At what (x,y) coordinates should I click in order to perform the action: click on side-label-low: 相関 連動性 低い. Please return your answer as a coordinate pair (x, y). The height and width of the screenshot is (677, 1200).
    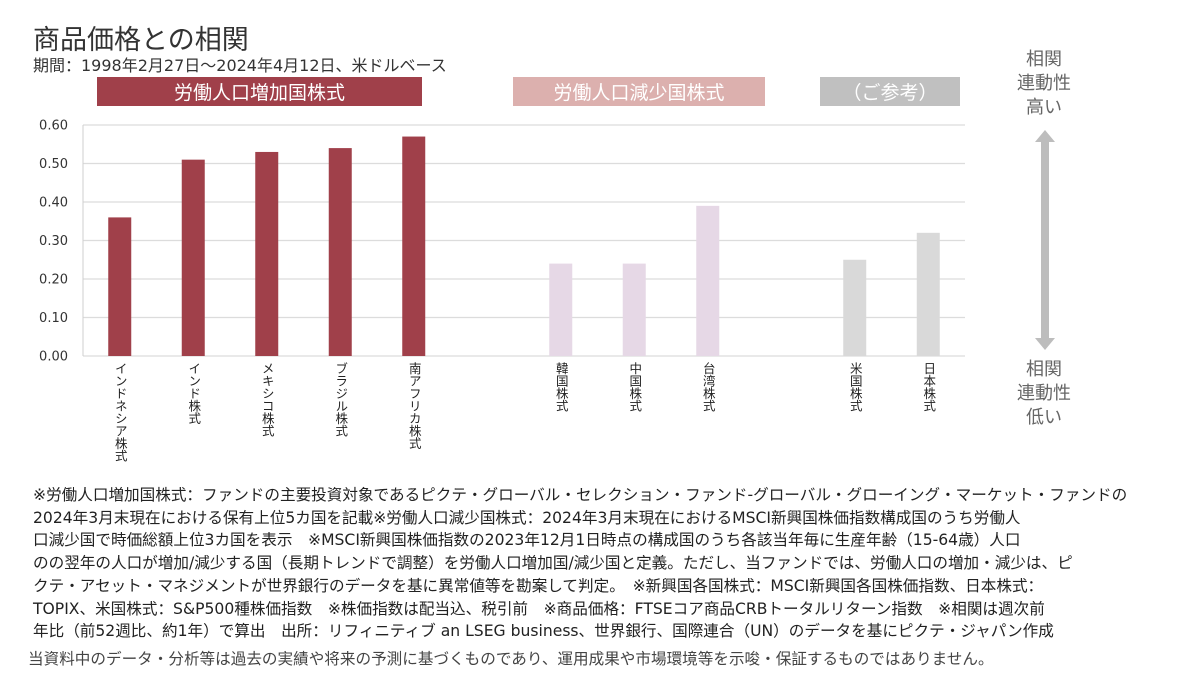
    Looking at the image, I should click on (1044, 394).